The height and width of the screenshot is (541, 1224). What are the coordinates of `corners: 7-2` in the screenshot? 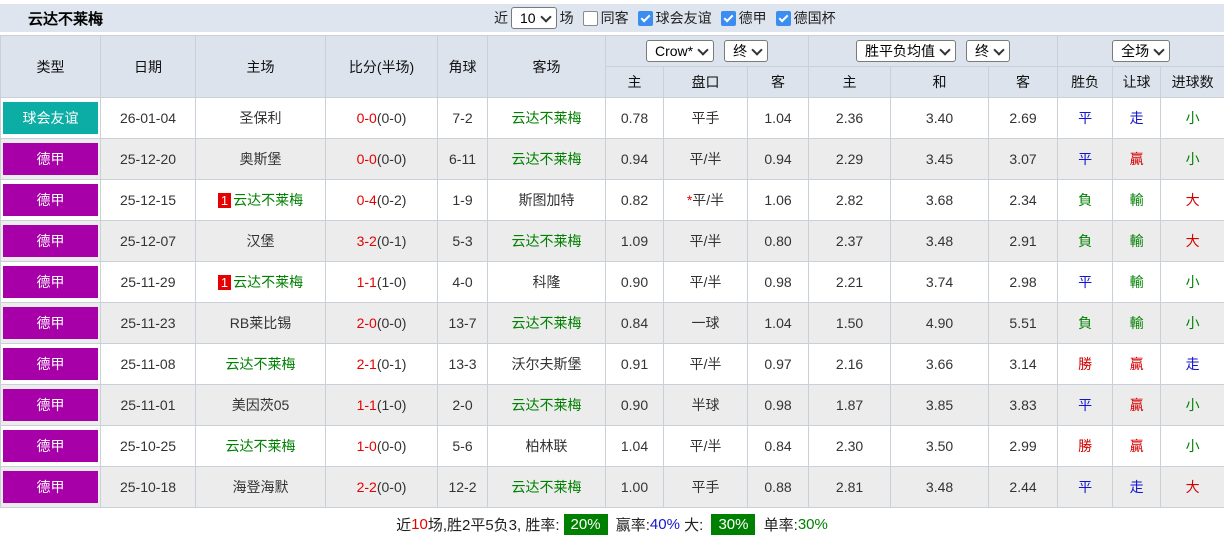 It's located at (463, 118).